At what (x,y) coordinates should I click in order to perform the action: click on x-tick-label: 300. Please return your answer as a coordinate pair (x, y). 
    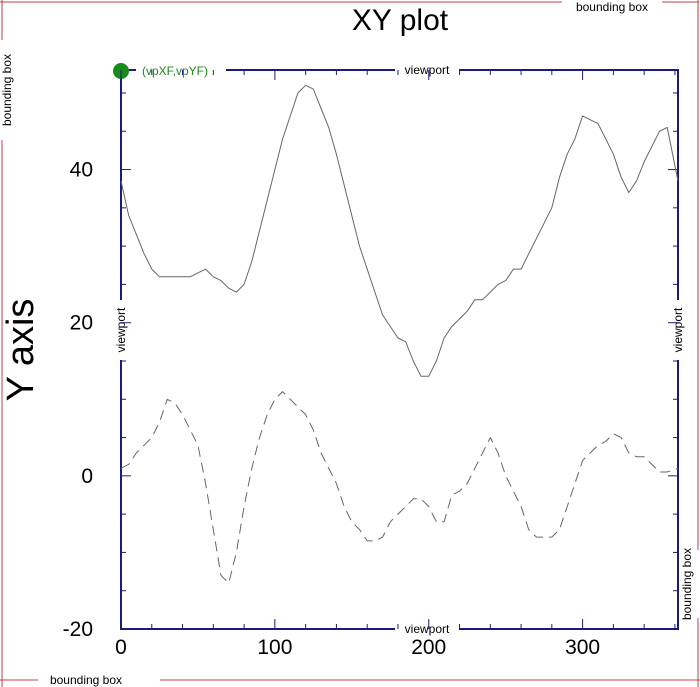
    Looking at the image, I should click on (582, 647).